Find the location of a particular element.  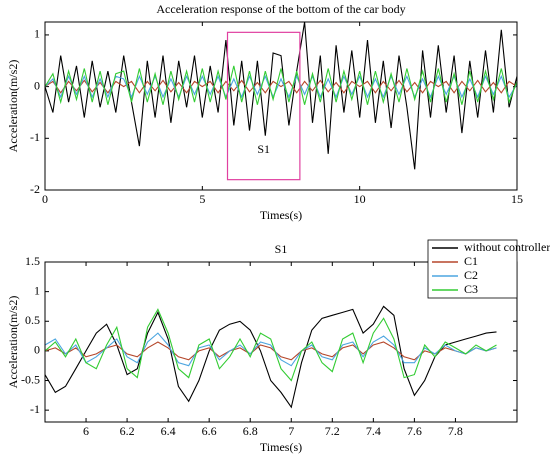

x-tick-label: 10 is located at coordinates (360, 199).